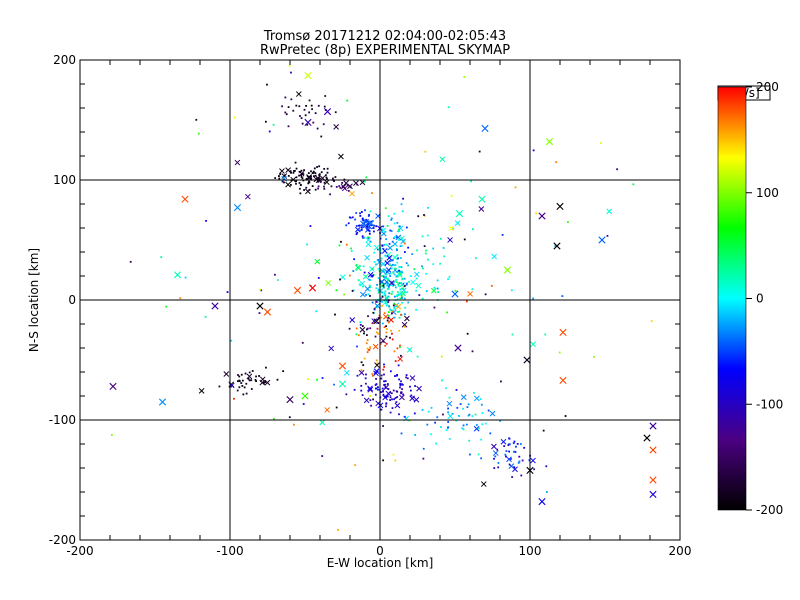 This screenshot has height=600, width=800. What do you see at coordinates (72, 300) in the screenshot?
I see `y-tick-label: 0` at bounding box center [72, 300].